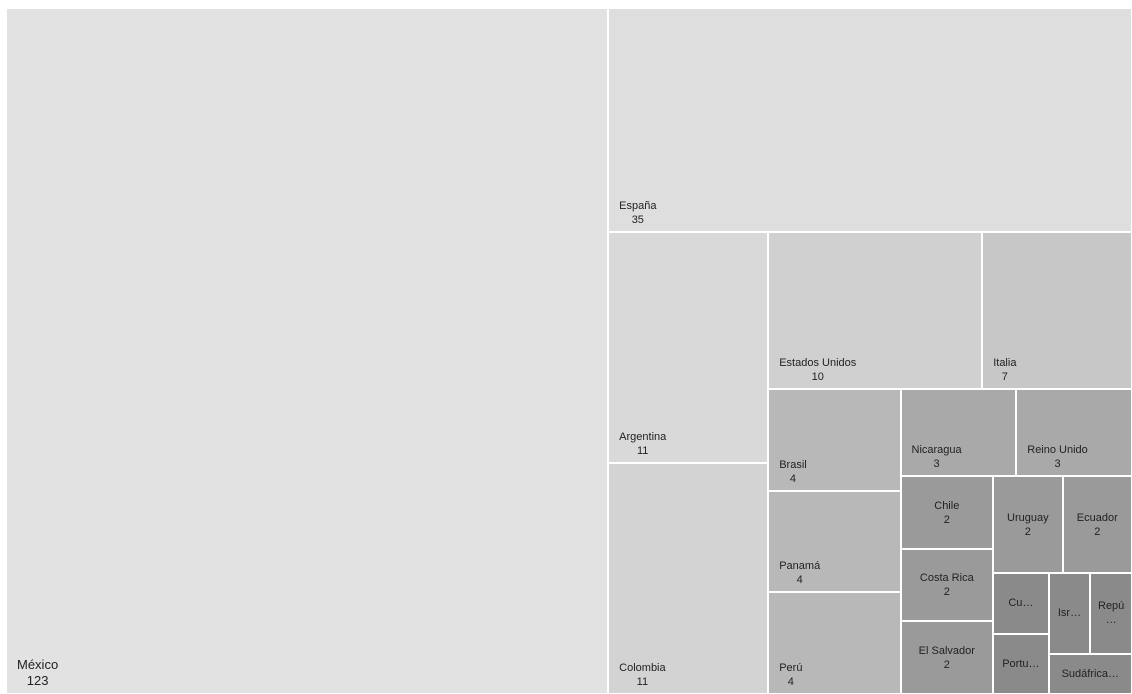 The height and width of the screenshot is (694, 1132). I want to click on cell: Panamá 4, so click(834, 541).